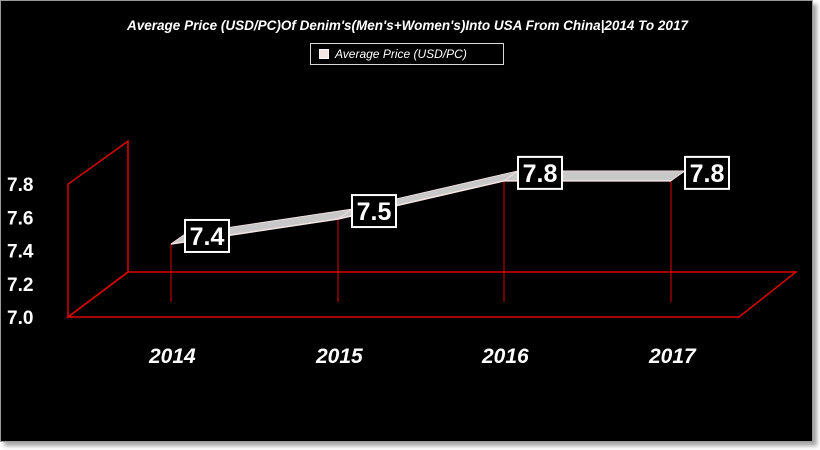 The height and width of the screenshot is (450, 820). Describe the element at coordinates (428, 207) in the screenshot. I see `series-ribbon` at that location.